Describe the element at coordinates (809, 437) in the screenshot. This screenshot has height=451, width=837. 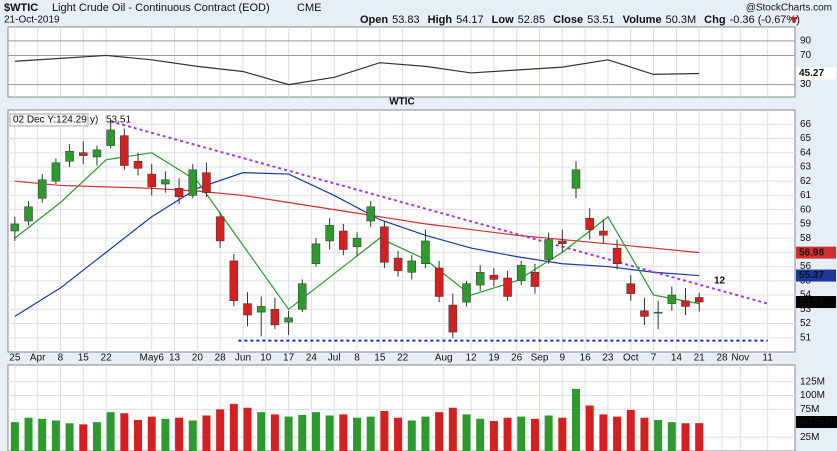
I see `y-tick-label: 25M` at that location.